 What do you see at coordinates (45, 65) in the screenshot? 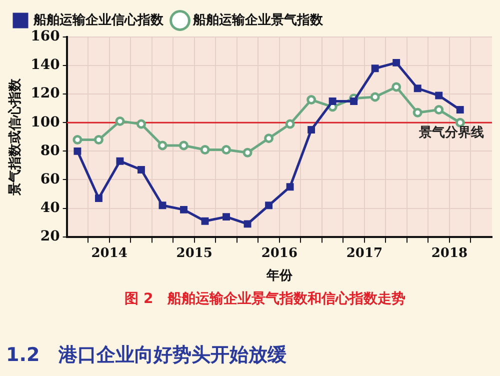
I see `y-tick-label: 140` at bounding box center [45, 65].